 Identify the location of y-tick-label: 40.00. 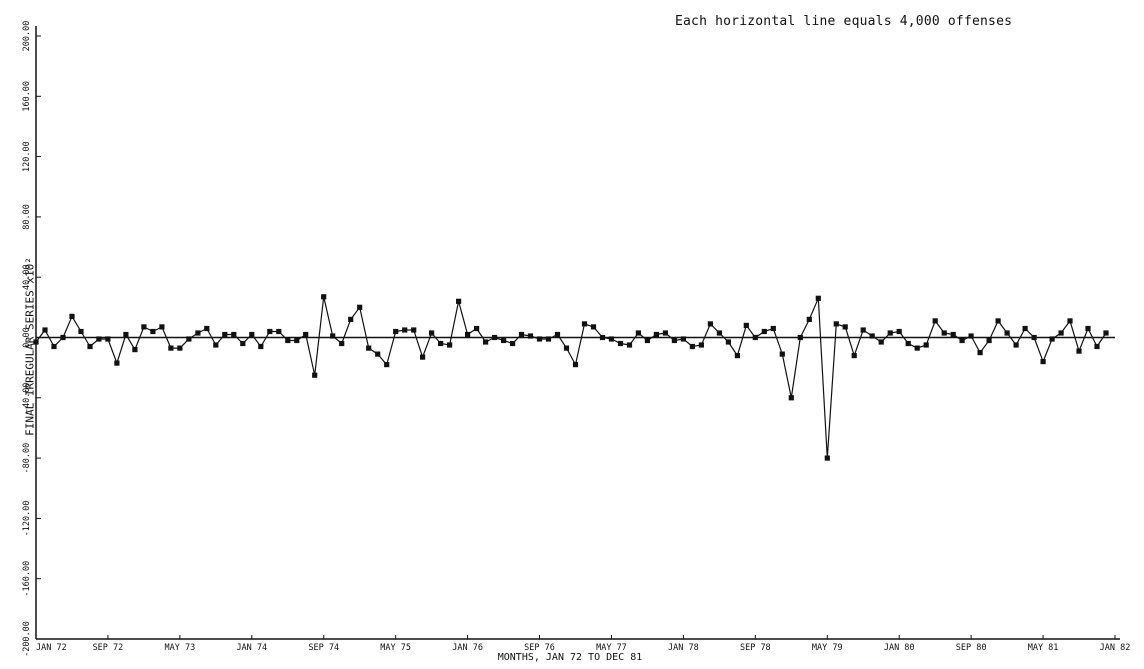
(27, 277).